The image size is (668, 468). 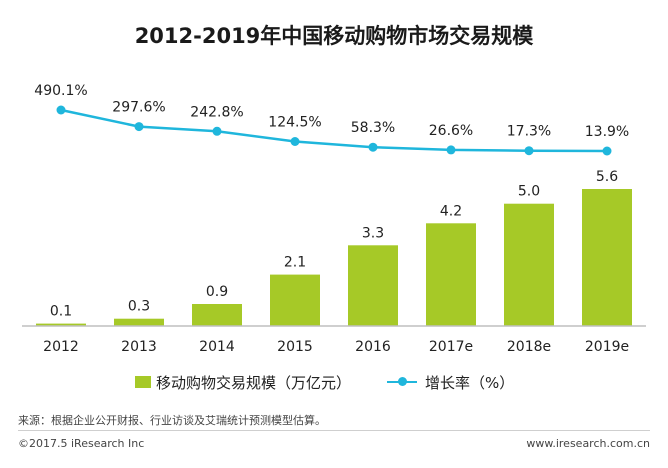 I want to click on line-value-label: 13.9%, so click(x=607, y=132).